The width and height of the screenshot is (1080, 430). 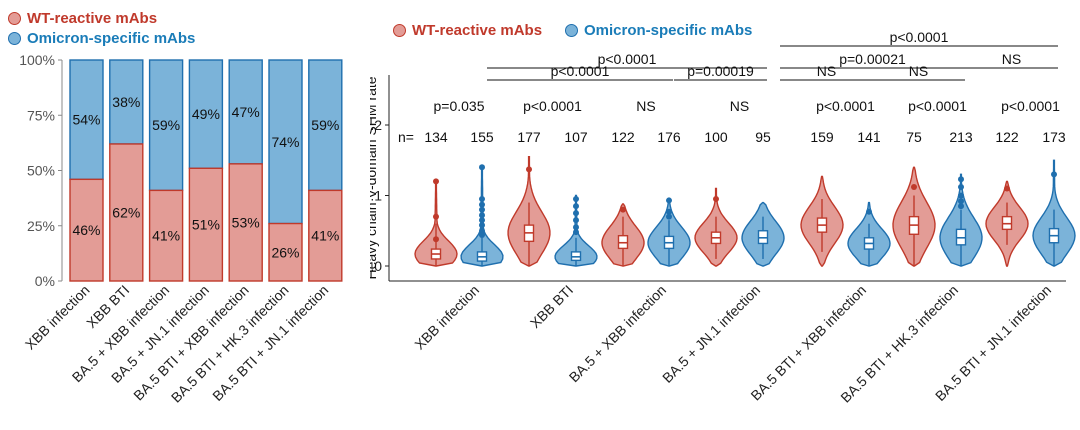 I want to click on bar-wt-label: 46%, so click(x=86, y=230).